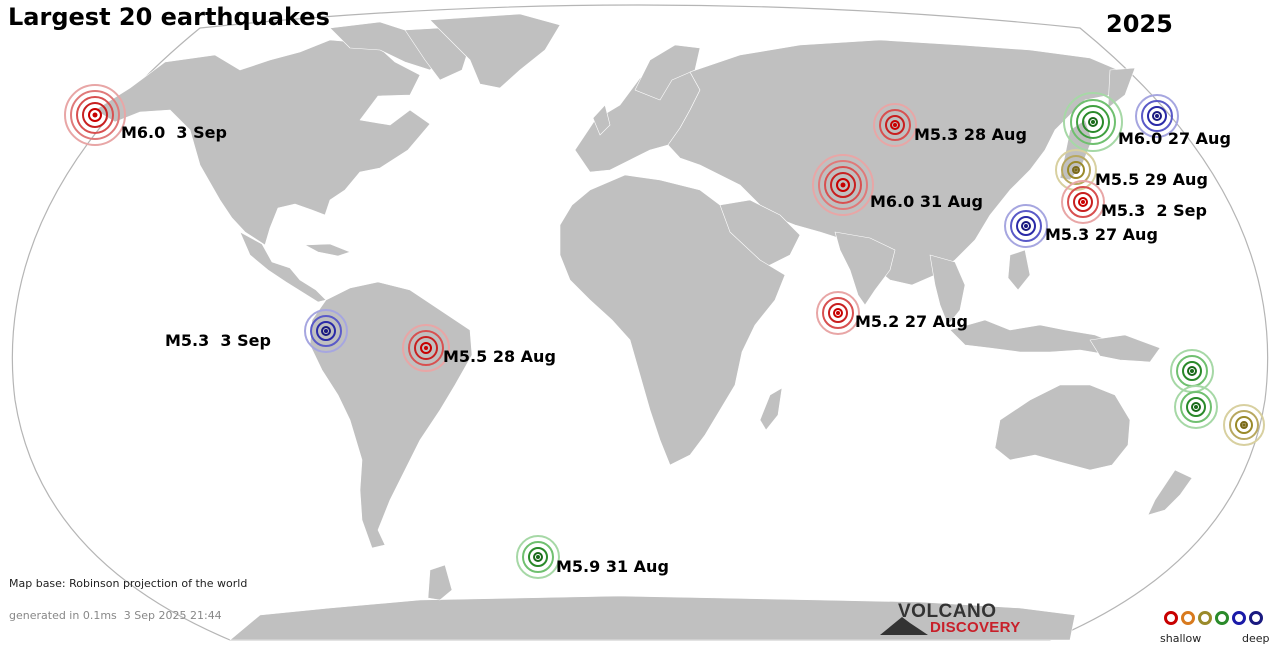 This screenshot has width=1280, height=650. I want to click on legend-shallow-label: shallow, so click(1181, 638).